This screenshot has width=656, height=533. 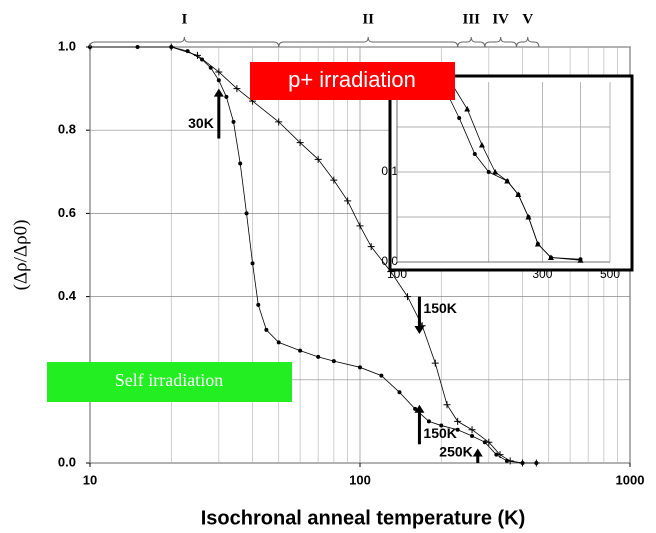 What do you see at coordinates (363, 518) in the screenshot?
I see `x-axis-title: Isochronal anneal temperature (K)` at bounding box center [363, 518].